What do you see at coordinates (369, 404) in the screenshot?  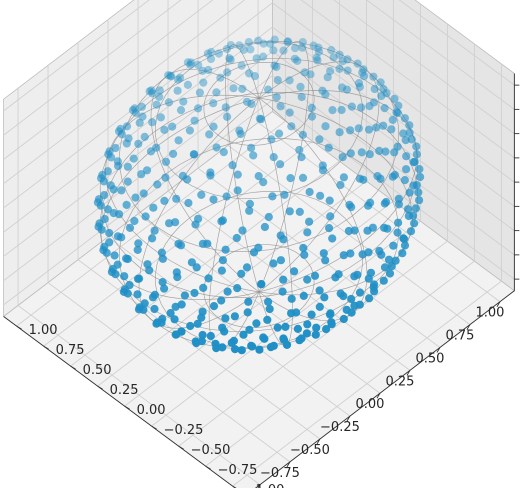 I see `x-tick-label-4: 0.00` at bounding box center [369, 404].